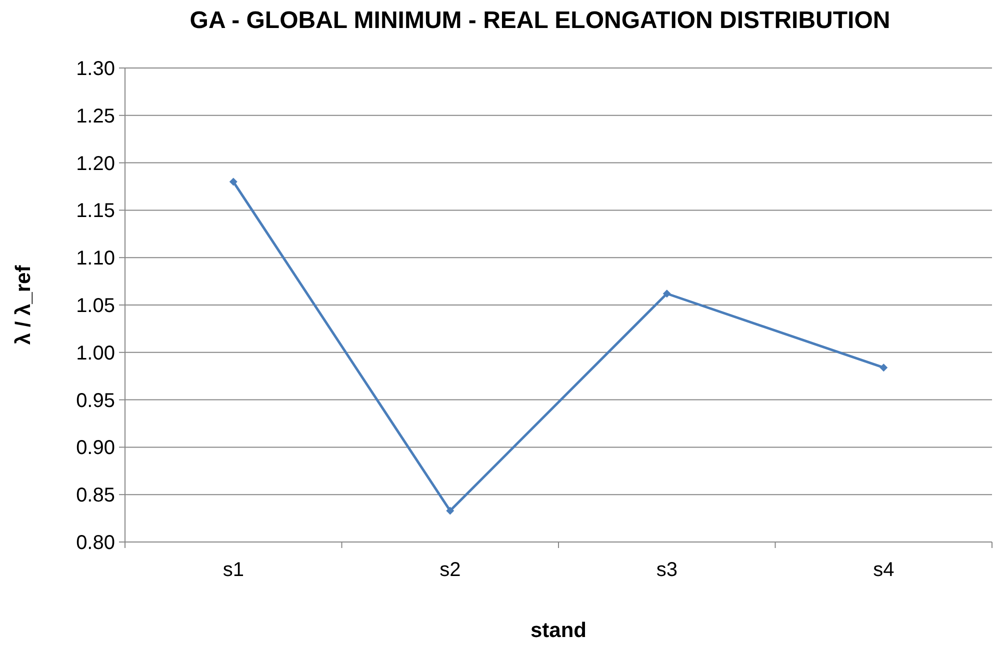 The image size is (1000, 645). Describe the element at coordinates (95, 306) in the screenshot. I see `y-tick-label: 1.05` at that location.